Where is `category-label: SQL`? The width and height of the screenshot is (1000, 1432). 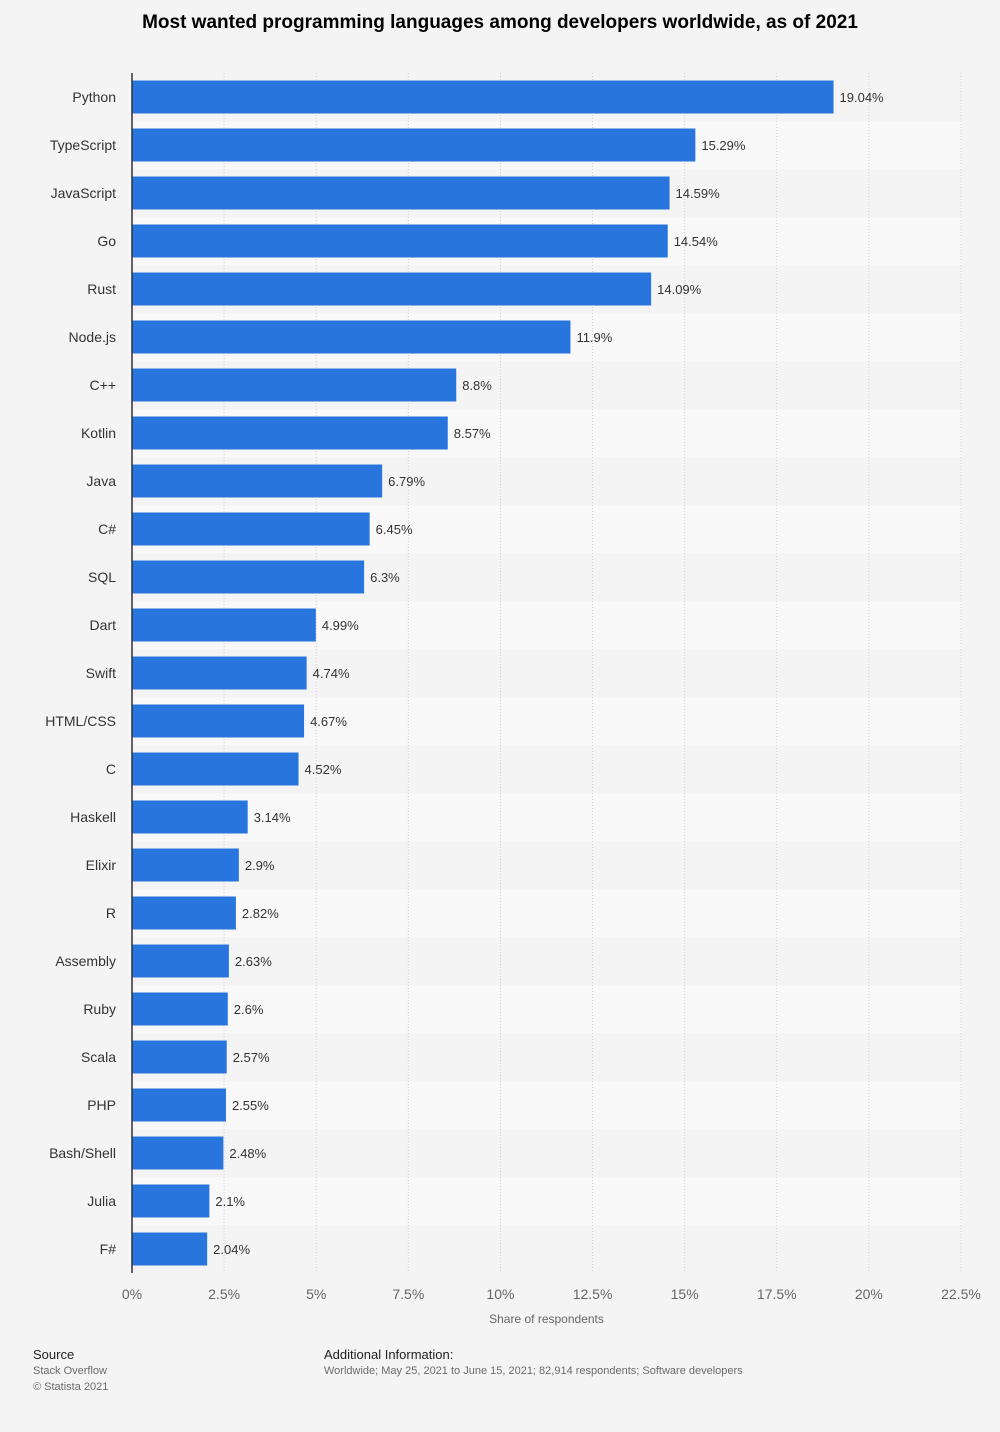 category-label: SQL is located at coordinates (102, 577).